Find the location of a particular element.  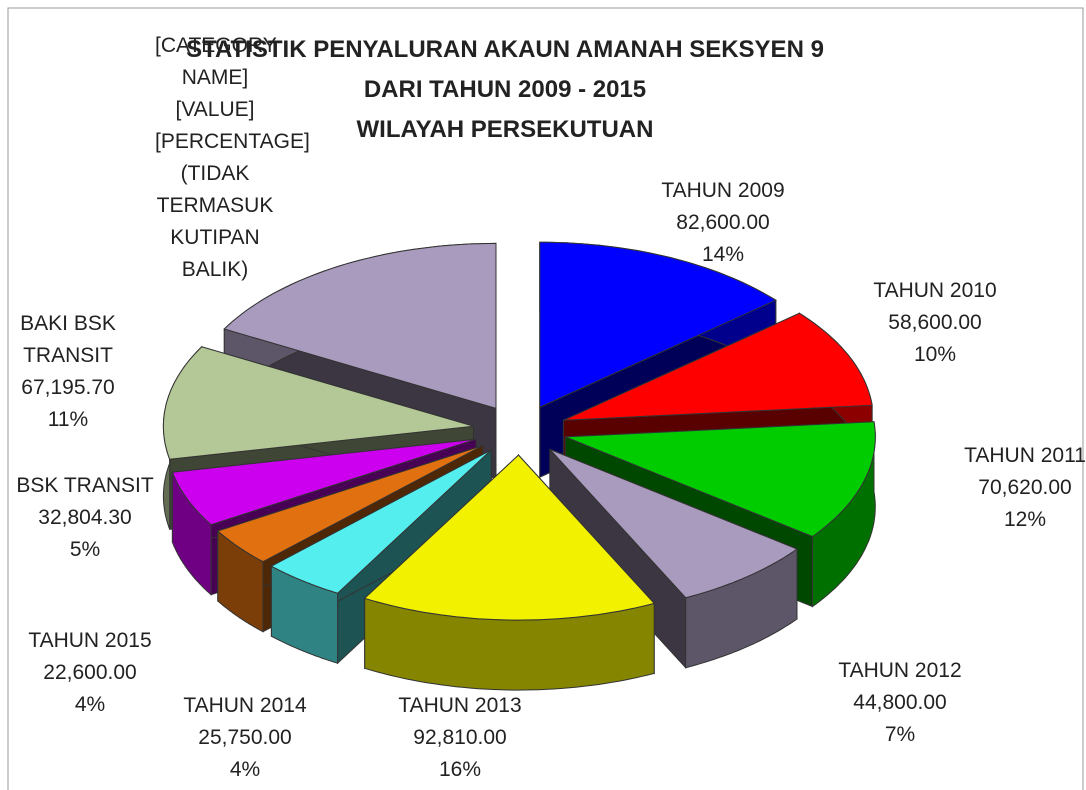

data-label: TAHUN 2015 22,600.00 4% is located at coordinates (90, 673).